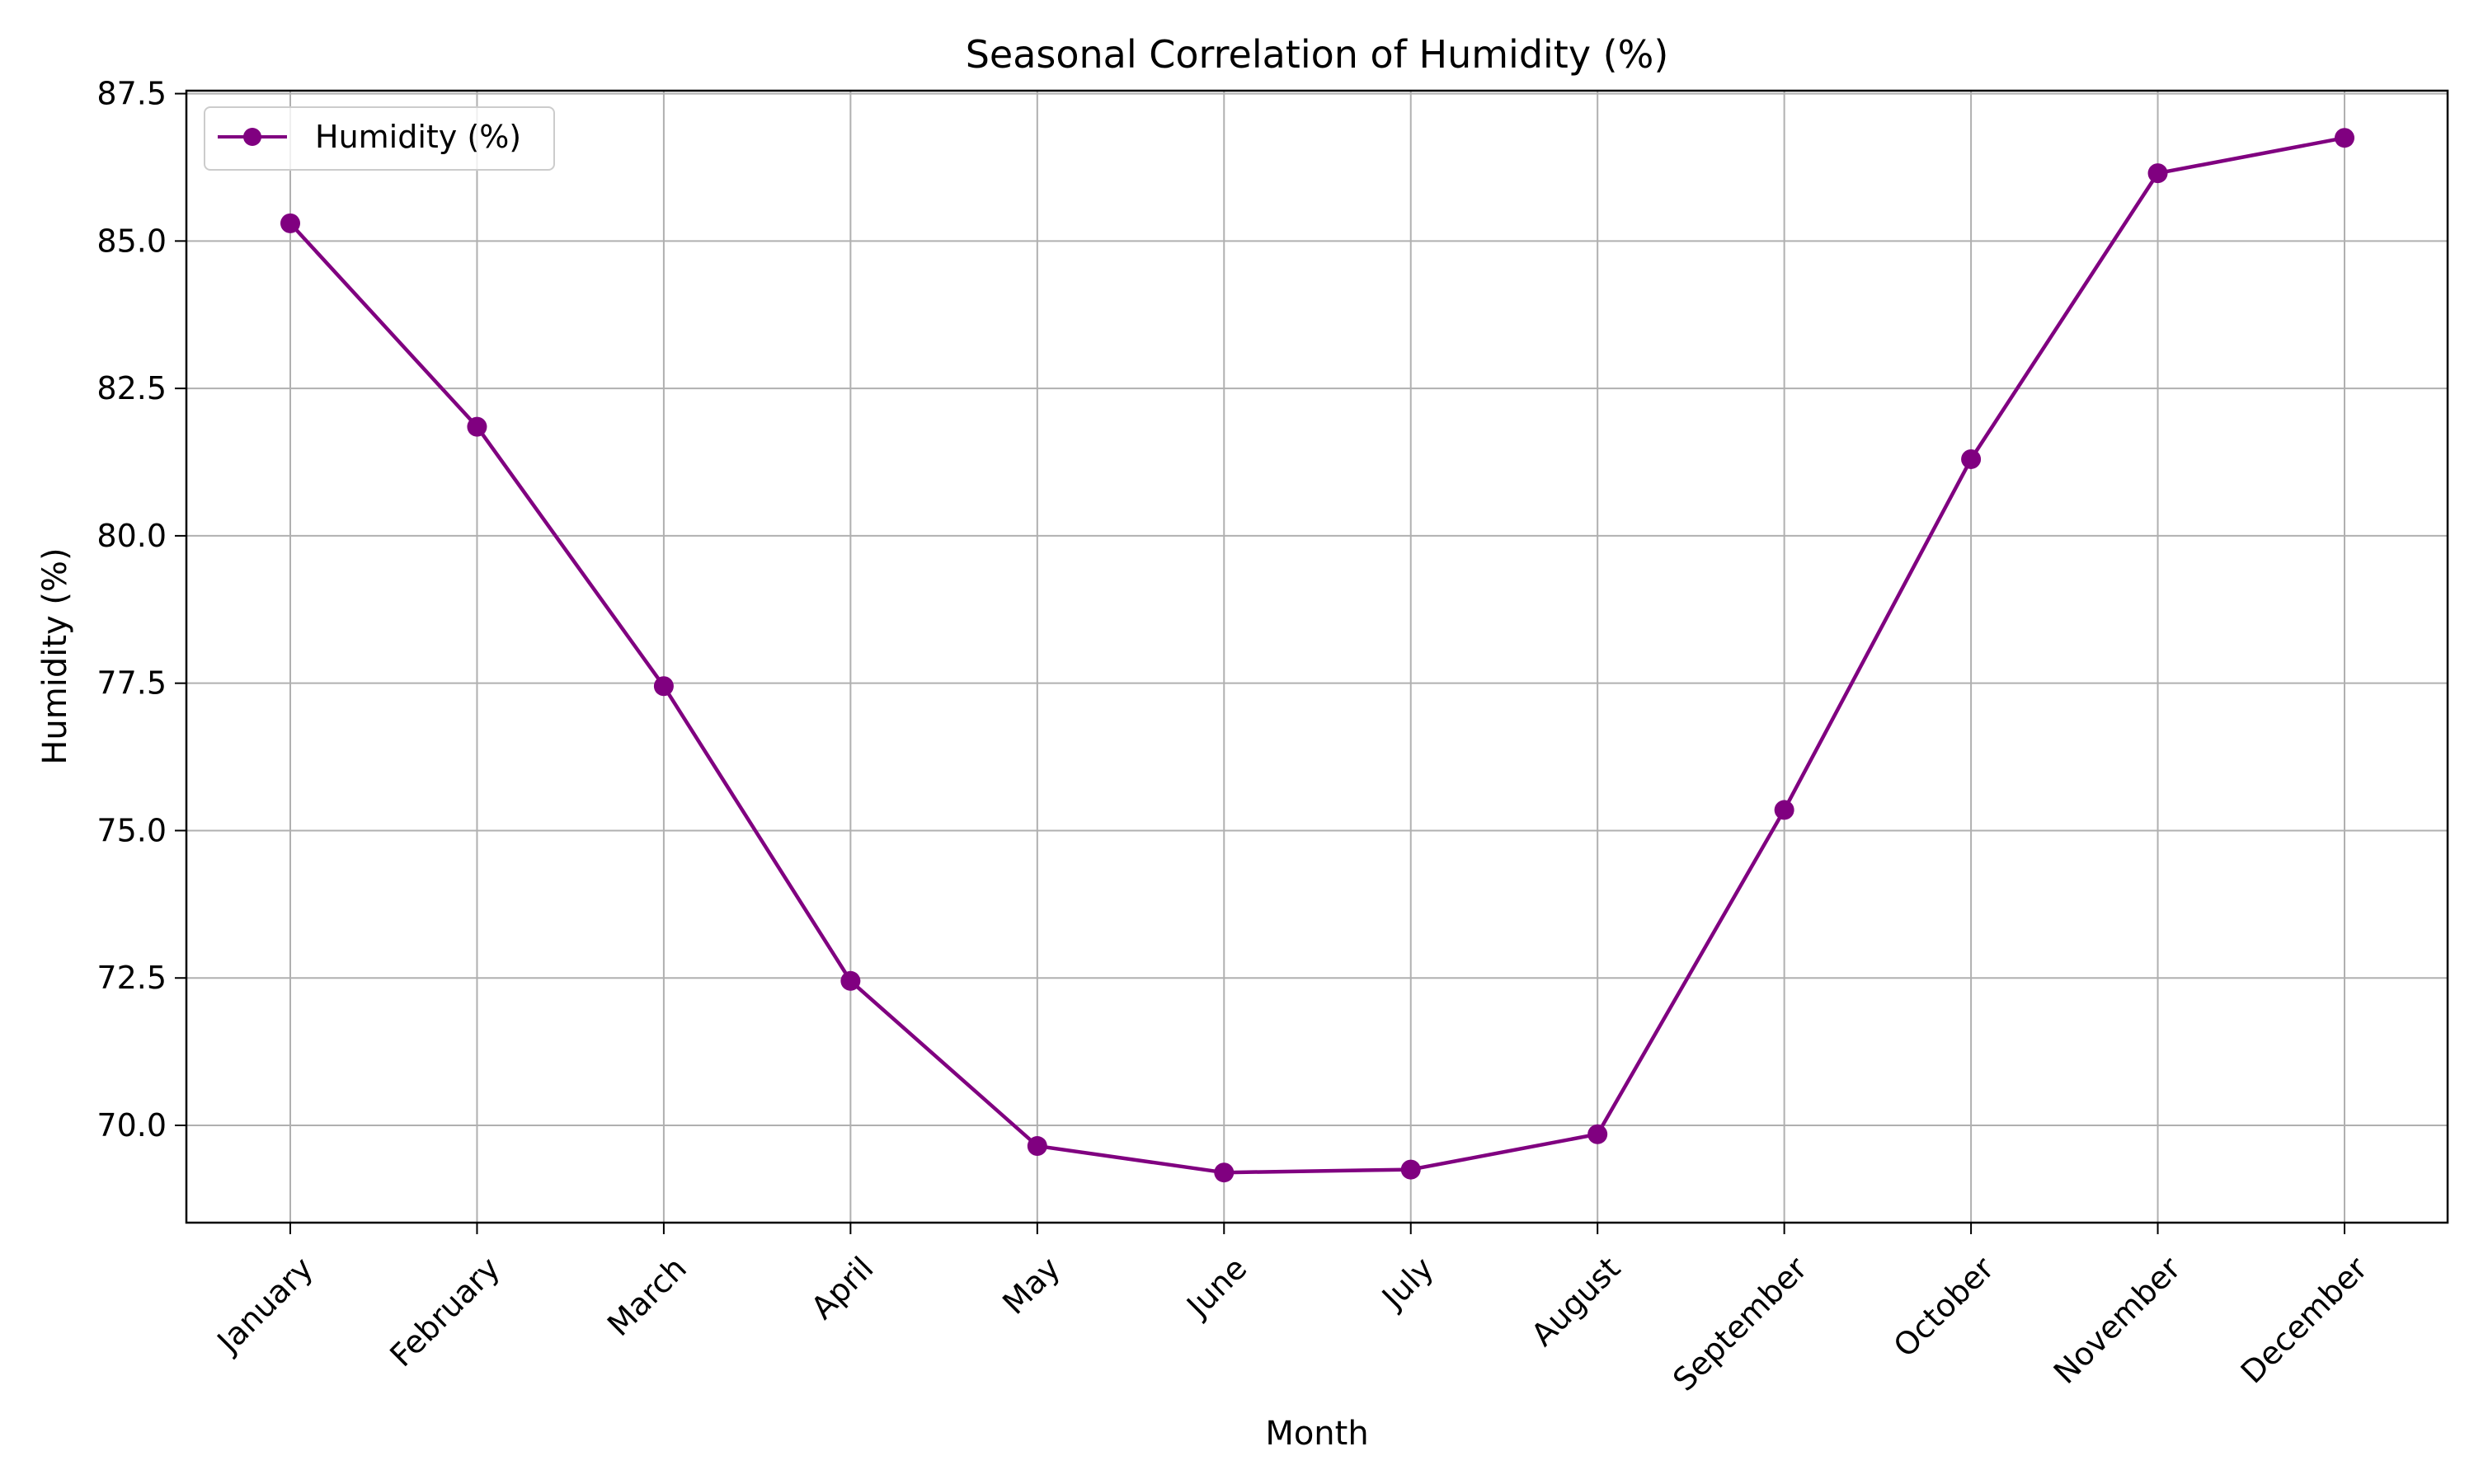  Describe the element at coordinates (418, 137) in the screenshot. I see `legend-label: Humidity (%)` at that location.